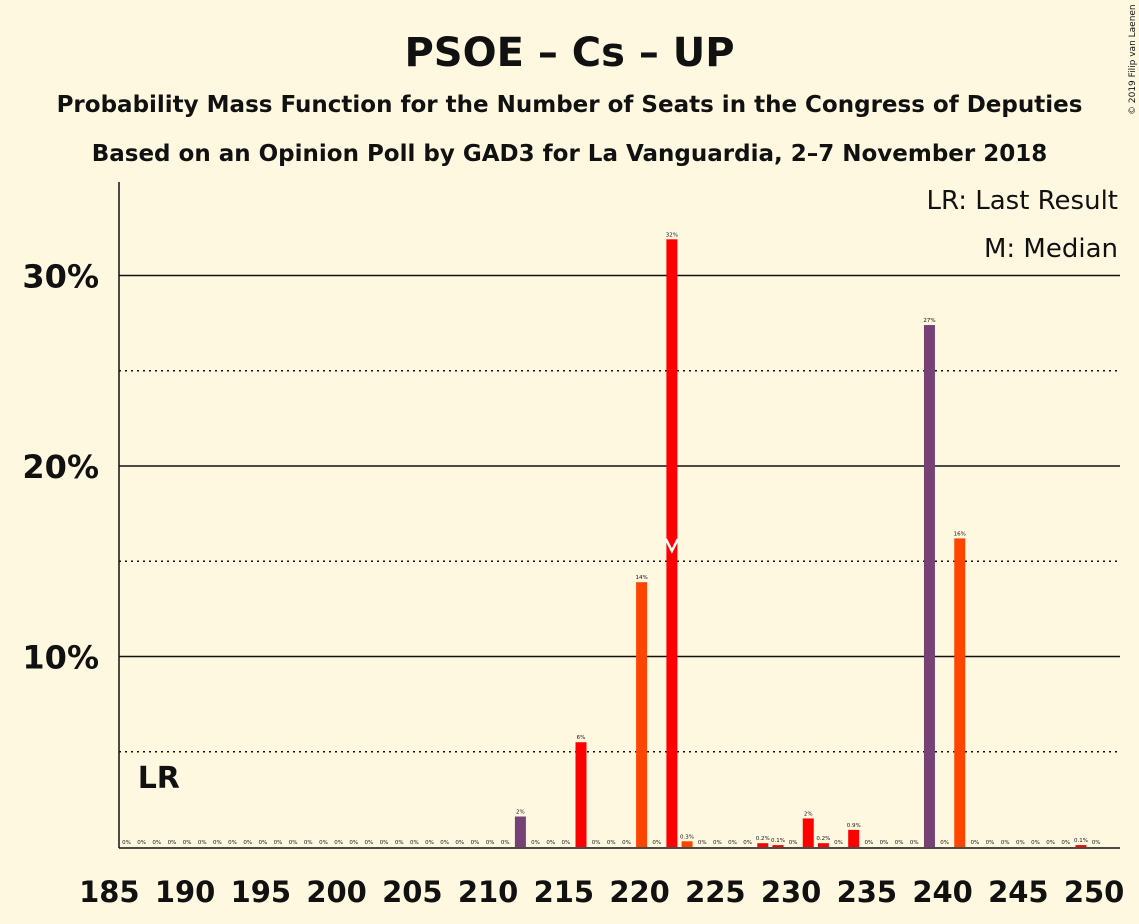 The height and width of the screenshot is (924, 1139). Describe the element at coordinates (899, 843) in the screenshot. I see `value-label-seat-237: 0%` at that location.